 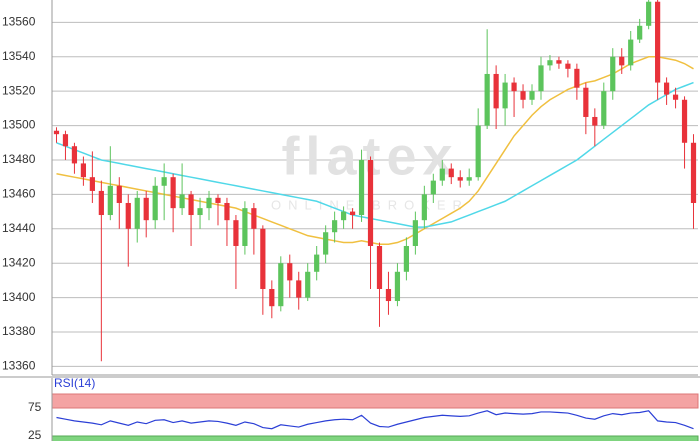 I want to click on rsi-line, so click(x=375, y=420).